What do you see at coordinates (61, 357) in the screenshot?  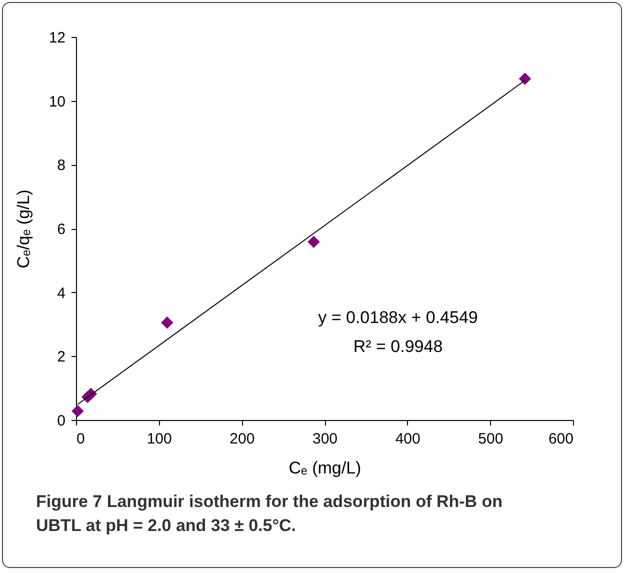 I see `y-tick-label: 2` at bounding box center [61, 357].